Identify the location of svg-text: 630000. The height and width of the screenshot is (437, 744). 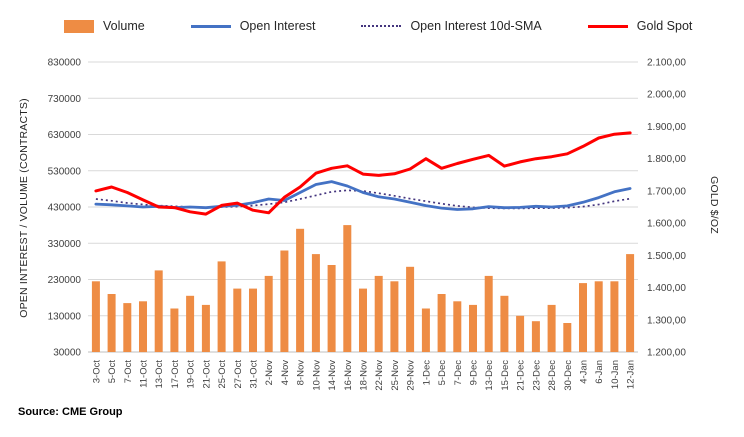
(65, 135).